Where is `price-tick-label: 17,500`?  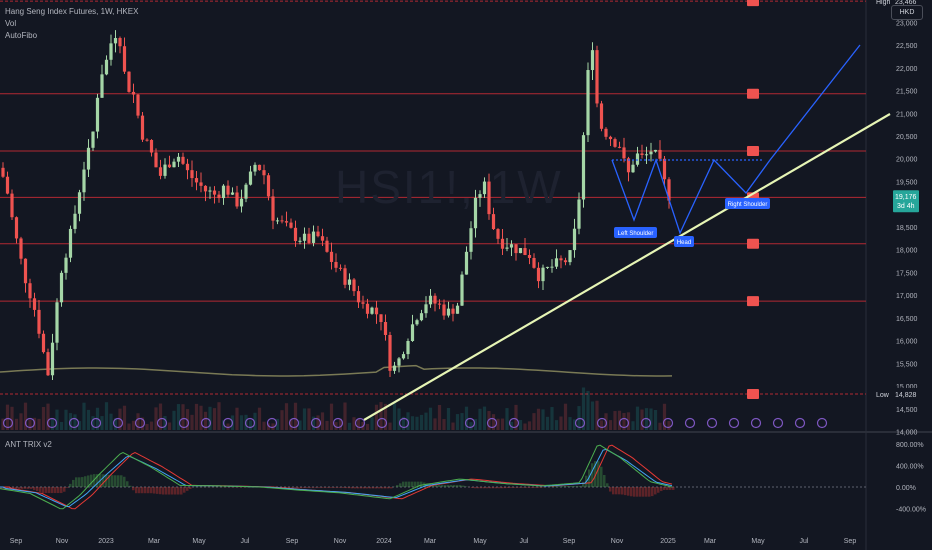
price-tick-label: 17,500 is located at coordinates (907, 273).